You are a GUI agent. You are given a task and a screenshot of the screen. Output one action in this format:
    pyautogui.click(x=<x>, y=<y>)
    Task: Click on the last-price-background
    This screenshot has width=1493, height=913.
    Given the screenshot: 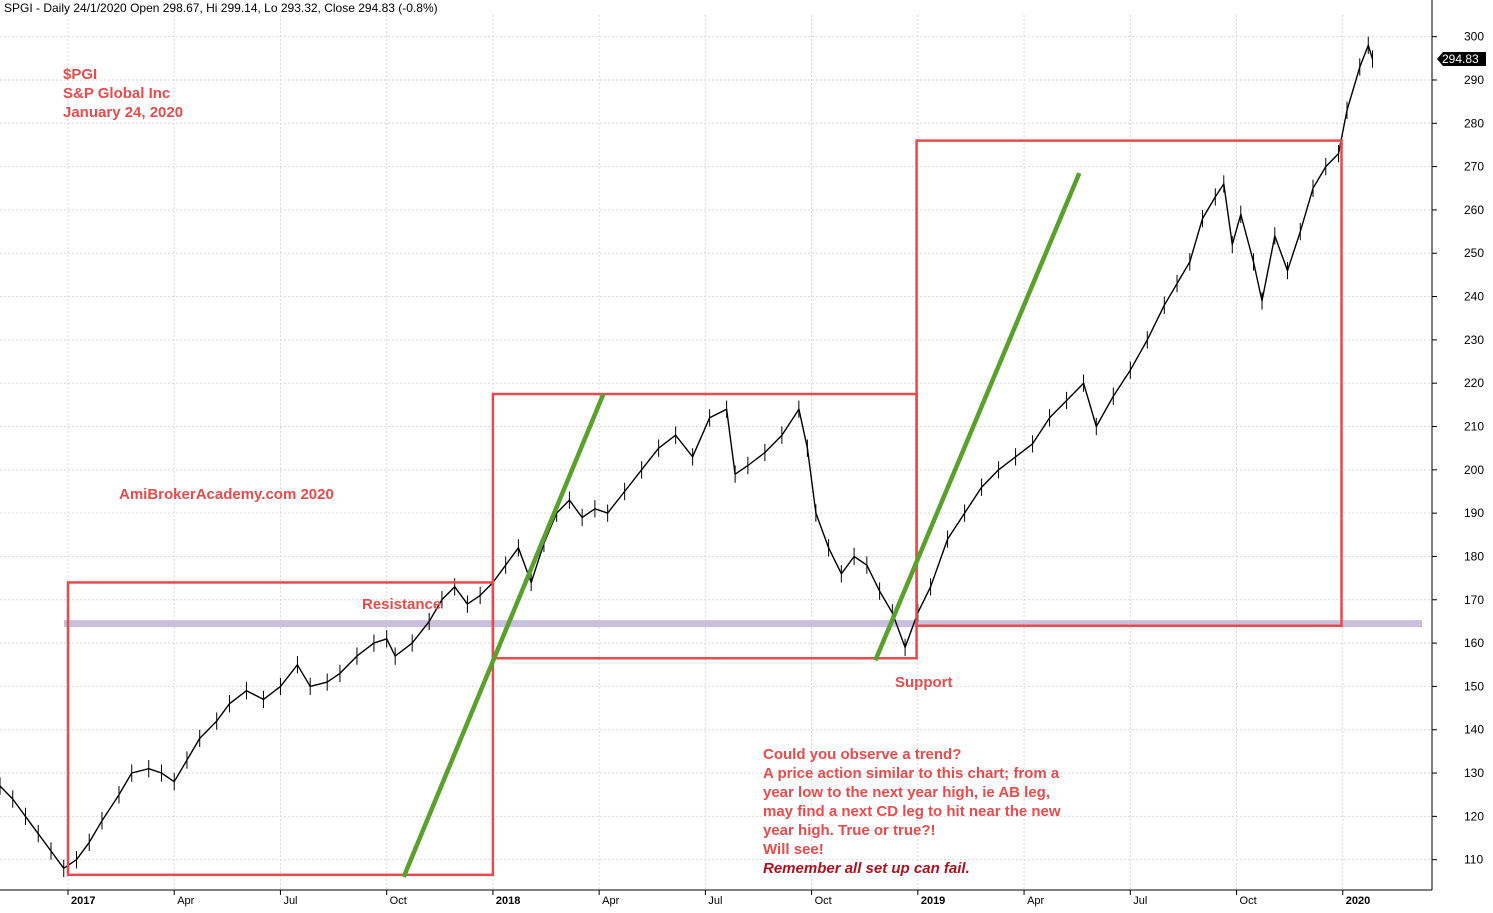 What is the action you would take?
    pyautogui.click(x=1461, y=59)
    